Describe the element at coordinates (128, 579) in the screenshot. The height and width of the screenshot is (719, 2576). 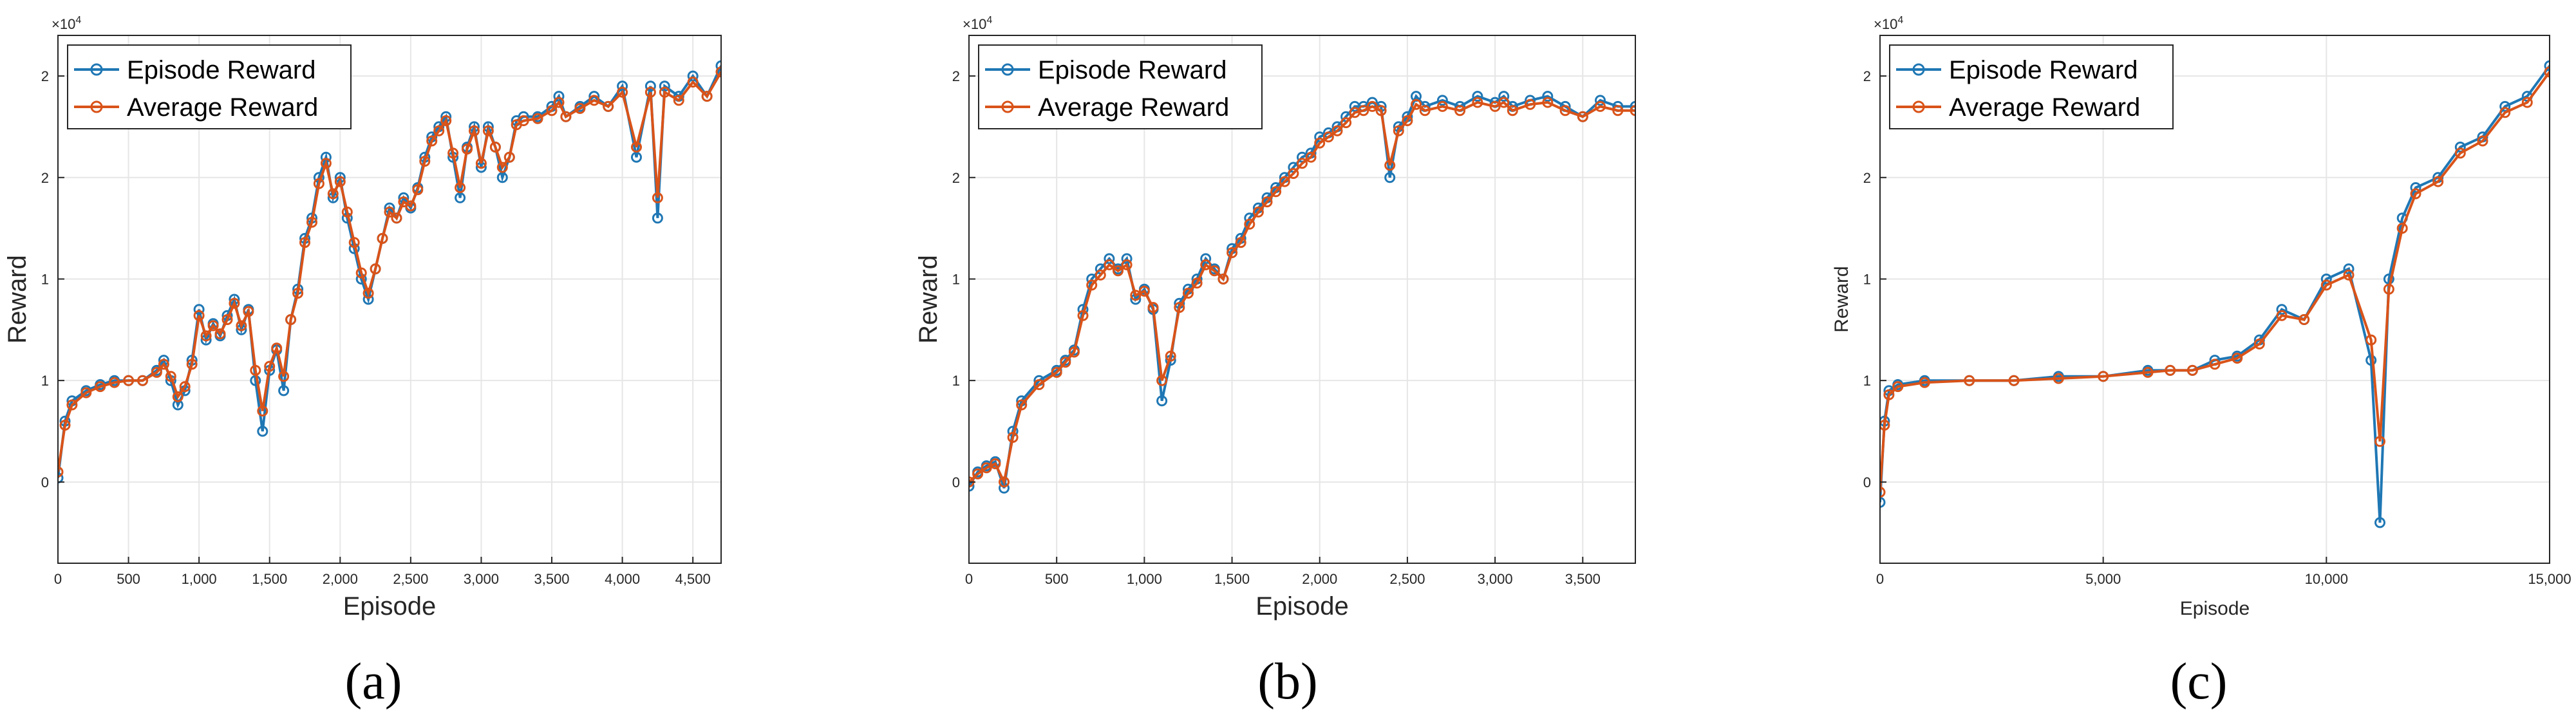
I see `x-tick-label: 500` at that location.